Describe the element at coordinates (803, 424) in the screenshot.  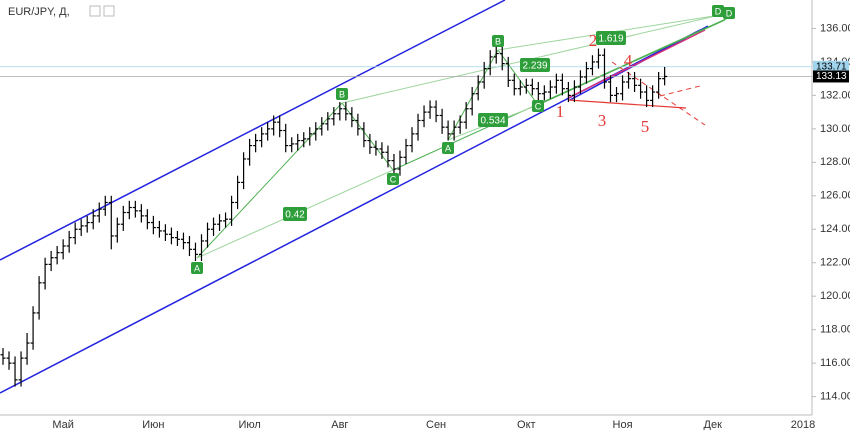
I see `x-tick-label: 2018` at that location.